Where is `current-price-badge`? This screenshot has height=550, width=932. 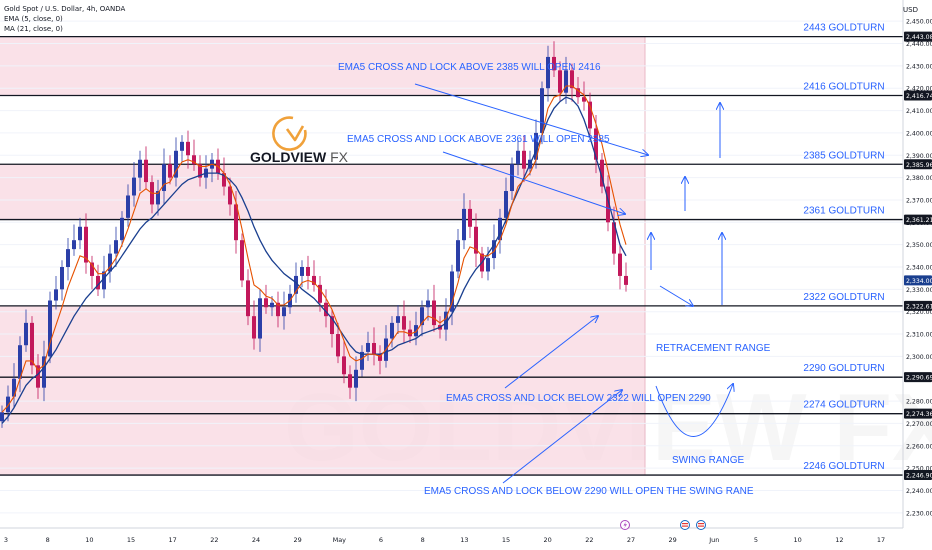
current-price-badge is located at coordinates (918, 280).